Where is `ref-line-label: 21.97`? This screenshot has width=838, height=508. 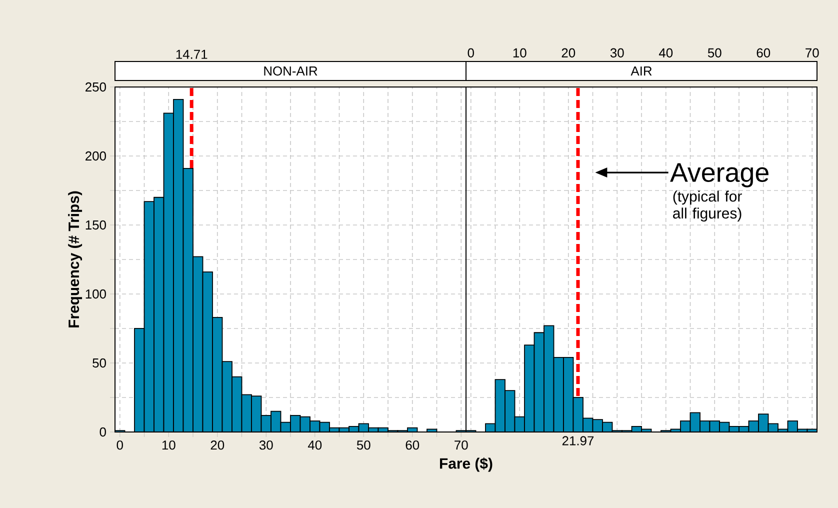
ref-line-label: 21.97 is located at coordinates (578, 441).